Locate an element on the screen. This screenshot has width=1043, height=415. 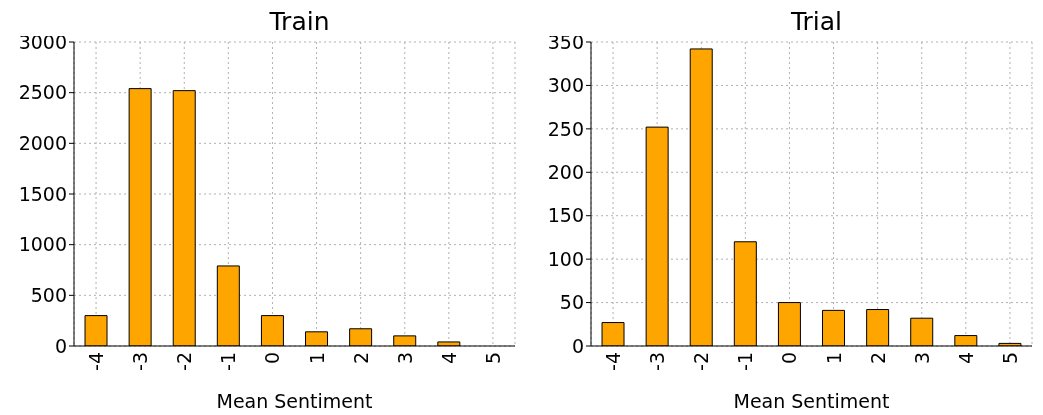
y-tick-label: 500 is located at coordinates (48, 295).